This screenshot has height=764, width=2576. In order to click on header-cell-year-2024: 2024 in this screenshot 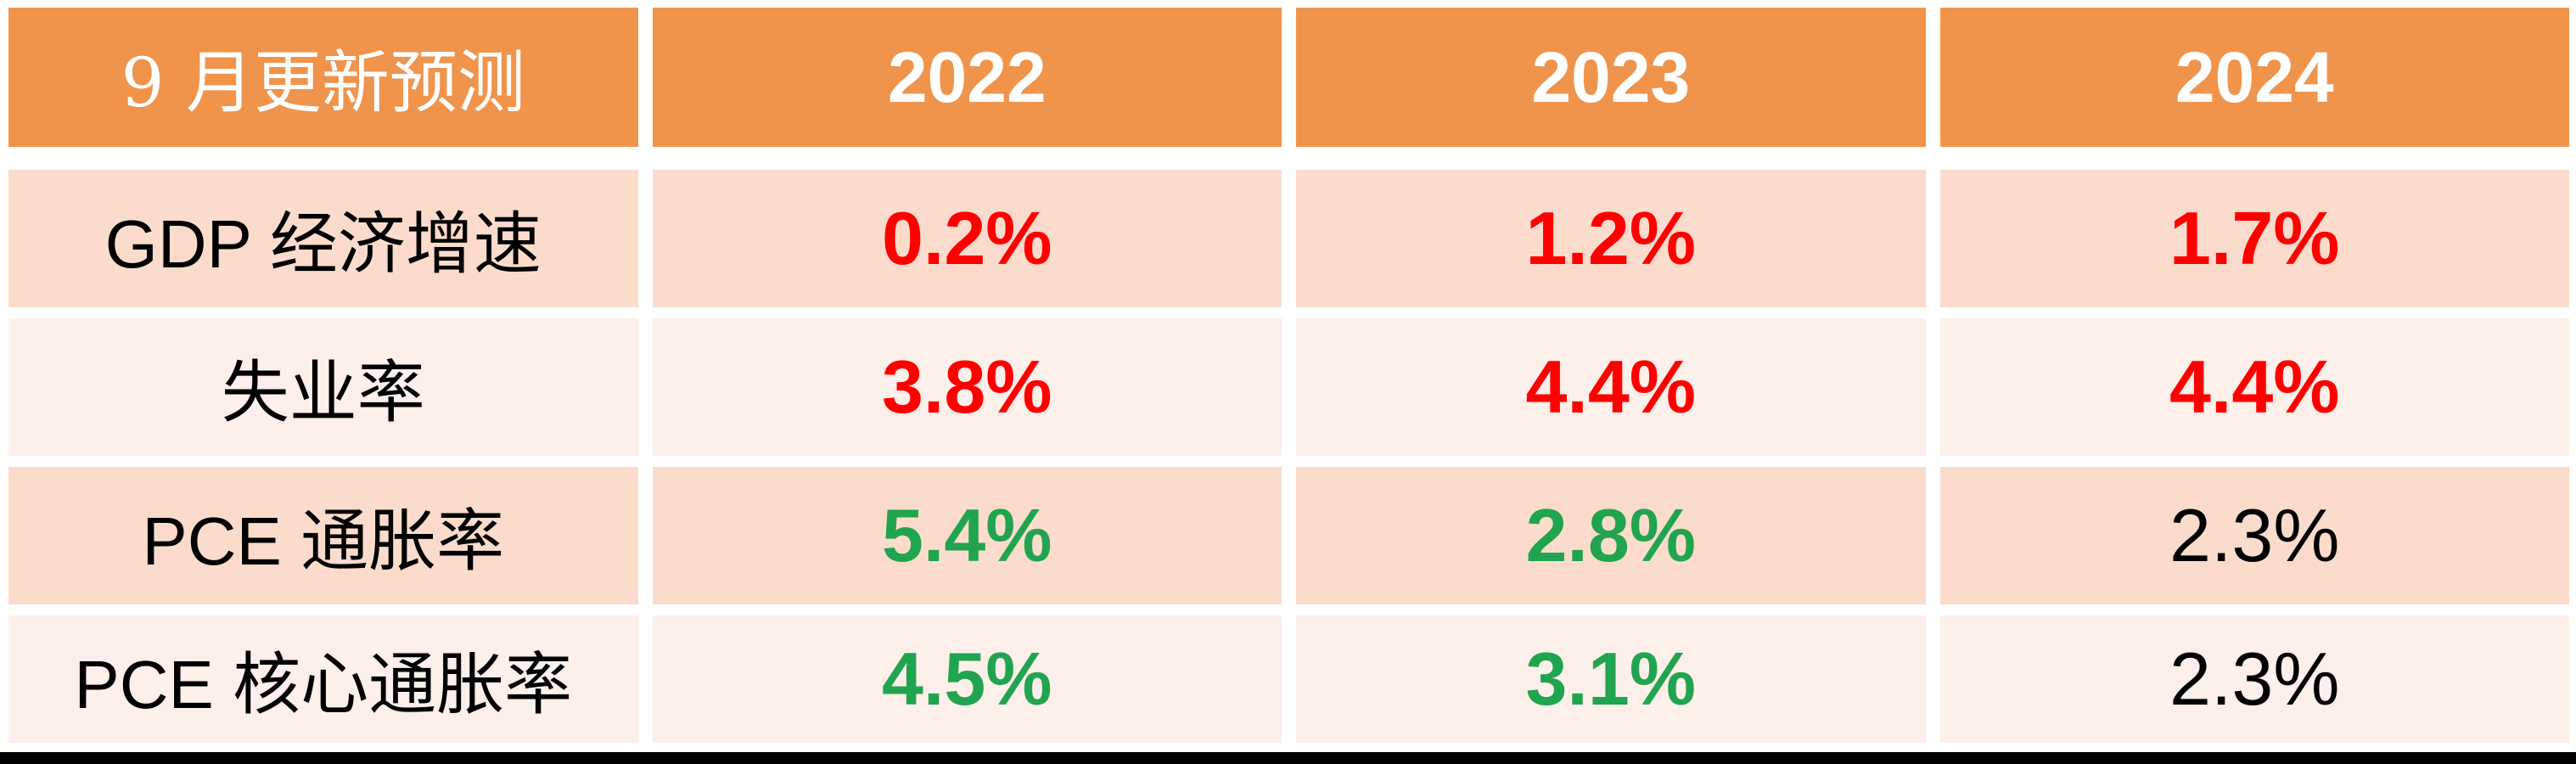, I will do `click(2254, 77)`.